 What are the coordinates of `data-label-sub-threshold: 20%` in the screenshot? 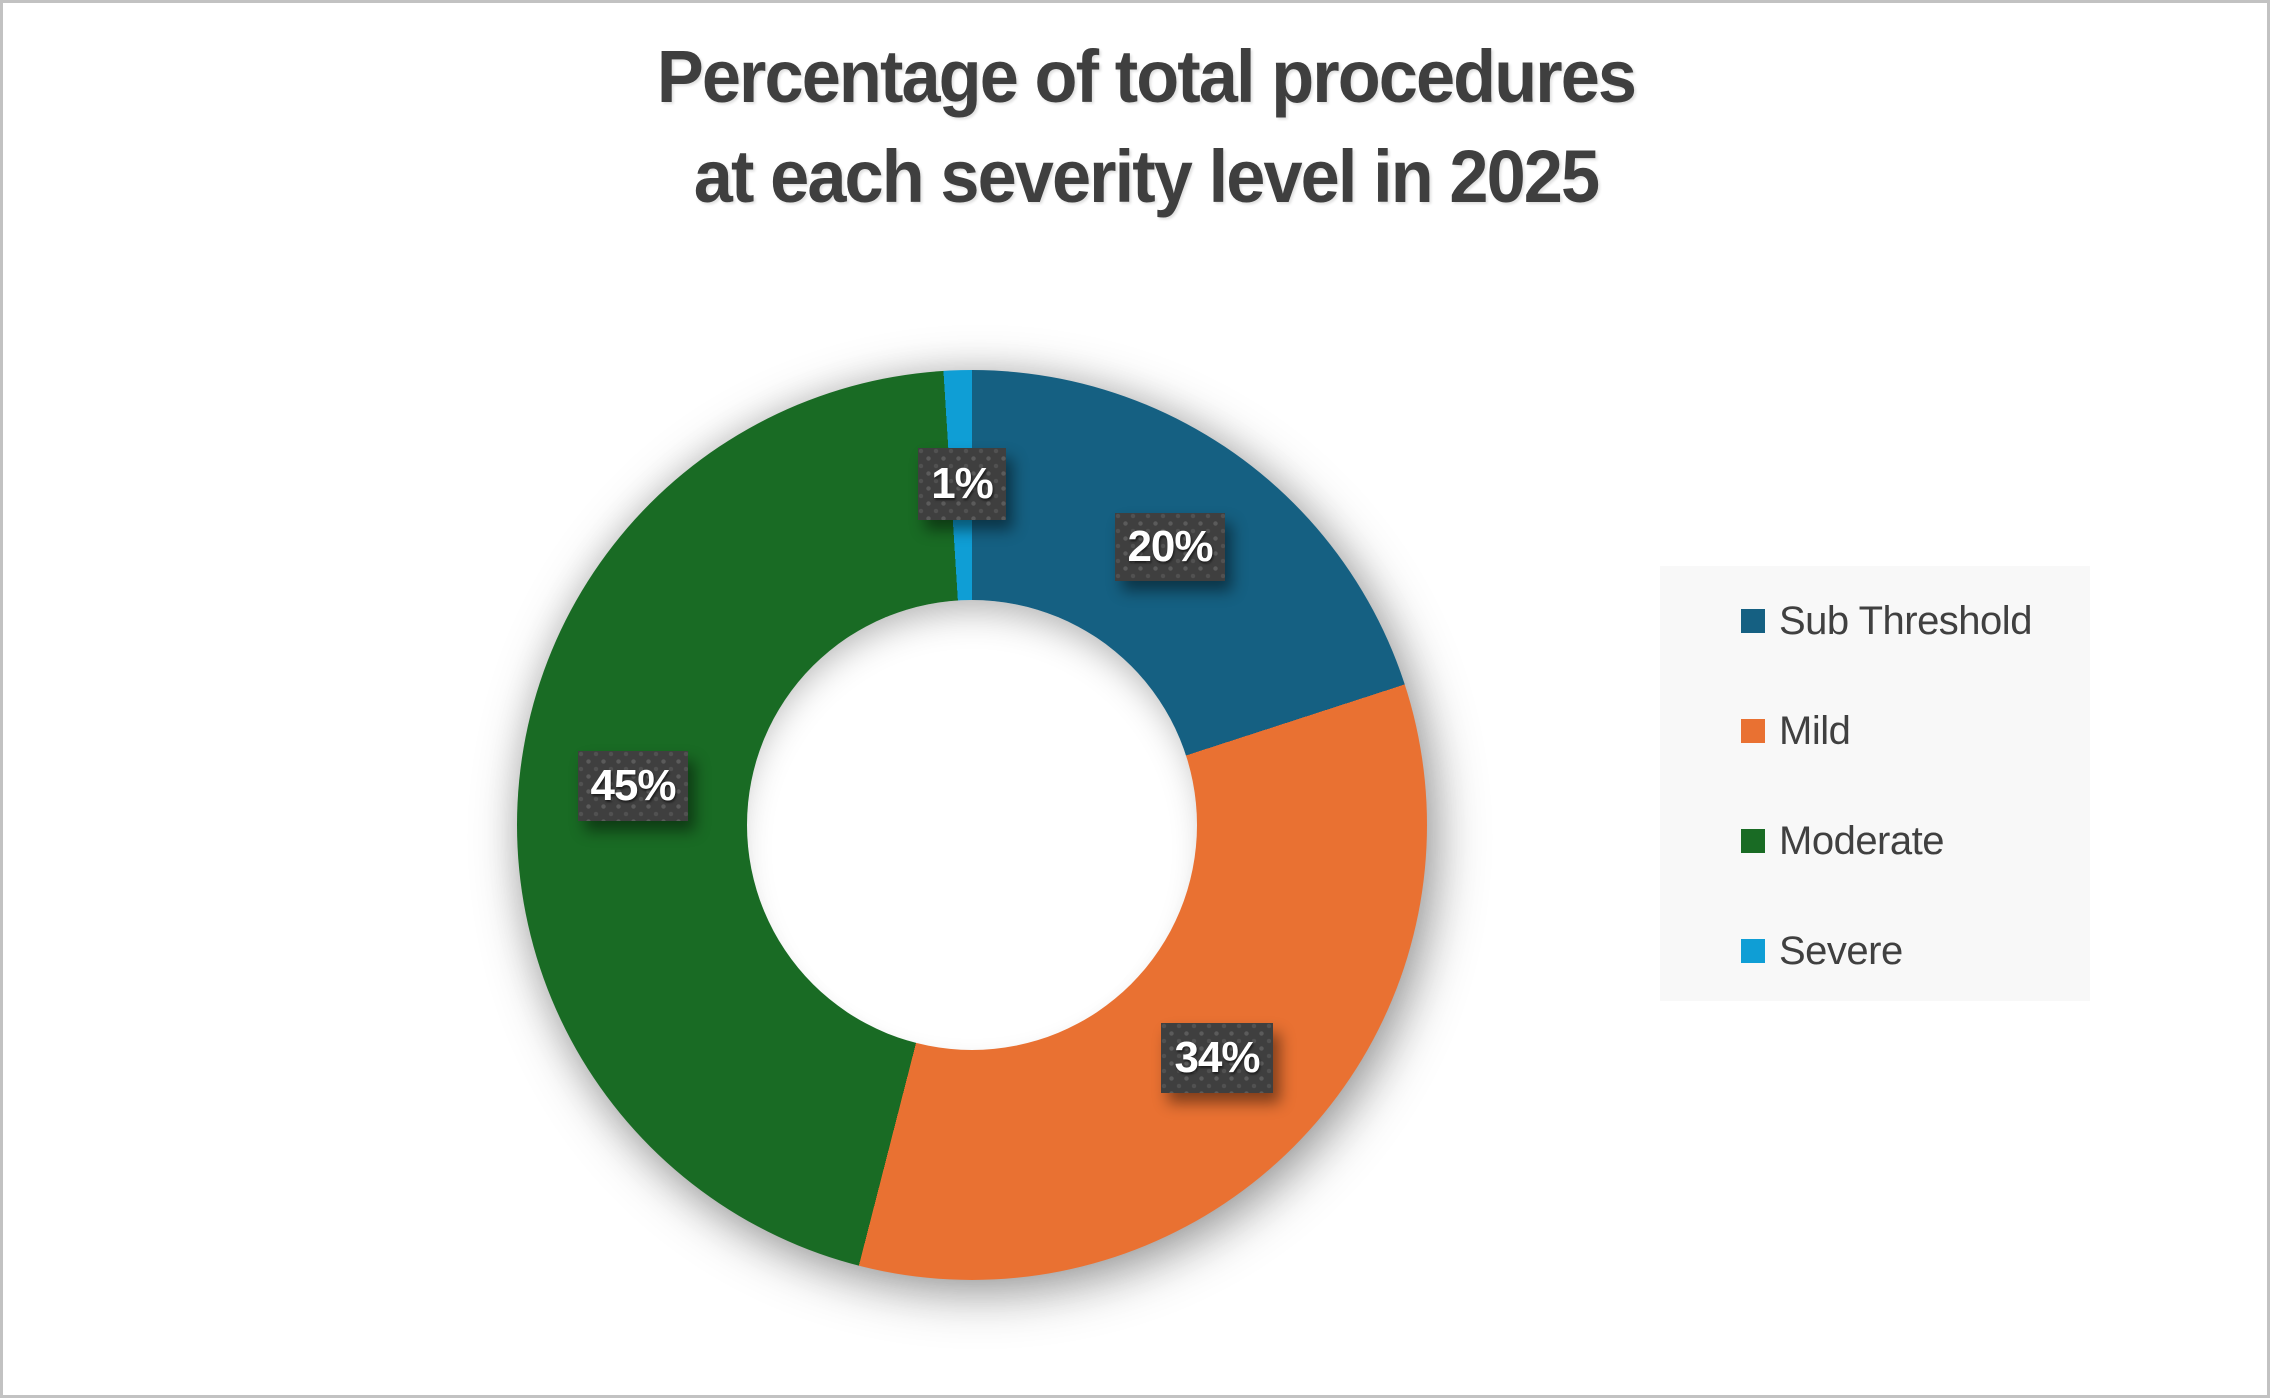 It's located at (1170, 547).